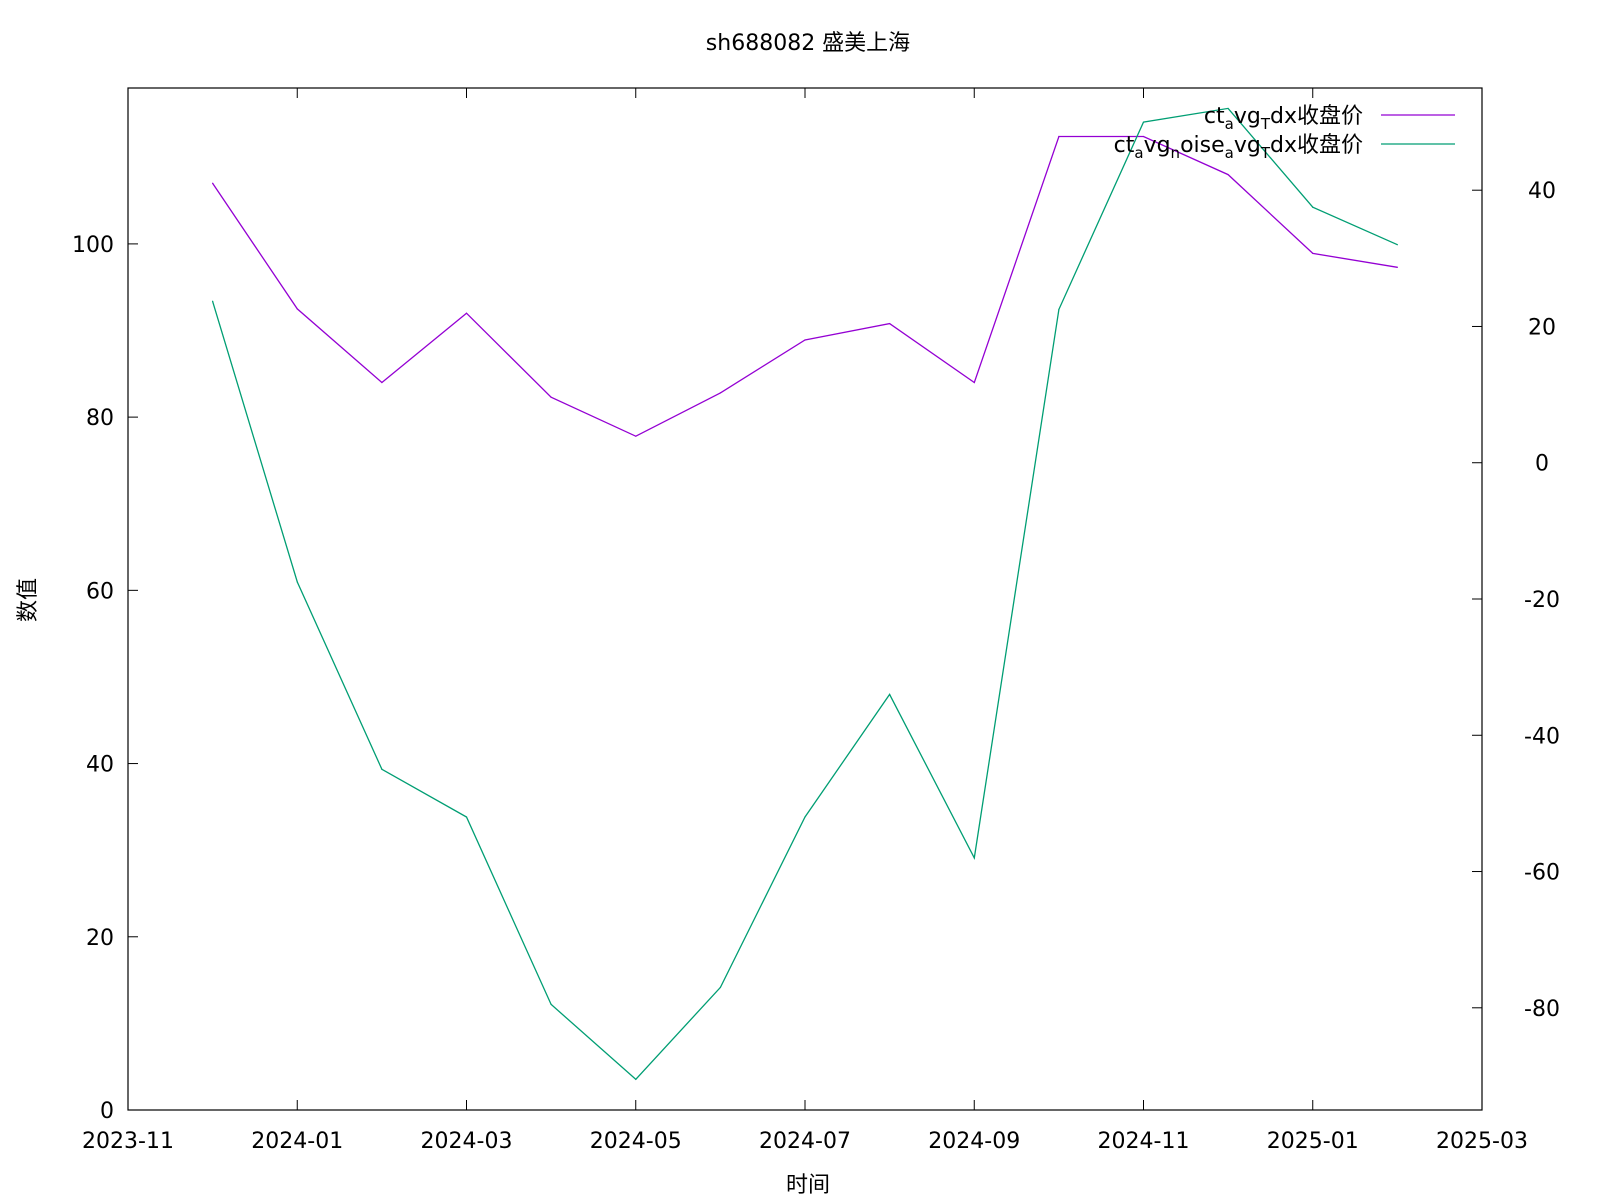 This screenshot has width=1600, height=1200. Describe the element at coordinates (100, 765) in the screenshot. I see `y-tick-label: 40` at that location.